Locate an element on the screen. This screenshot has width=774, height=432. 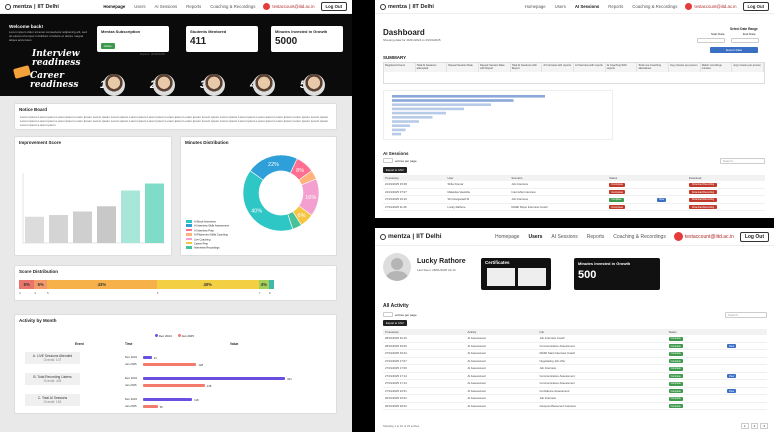
col-scenario: Scenario is located at coordinates (558, 178).